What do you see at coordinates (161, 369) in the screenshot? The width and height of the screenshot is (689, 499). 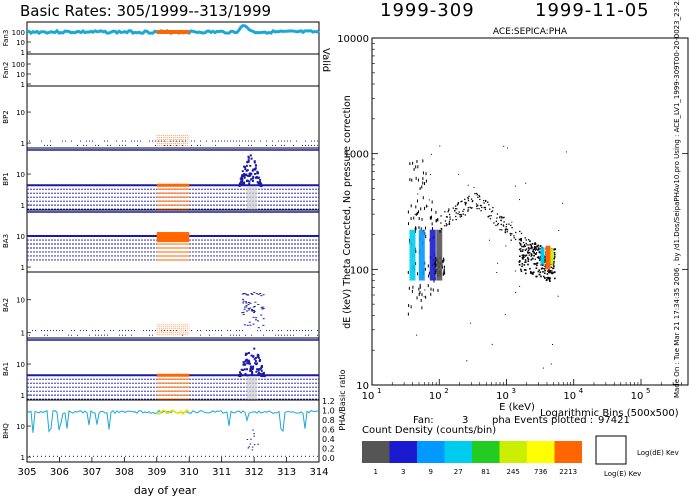 I see `panel-ba1: BA1 10 1` at bounding box center [161, 369].